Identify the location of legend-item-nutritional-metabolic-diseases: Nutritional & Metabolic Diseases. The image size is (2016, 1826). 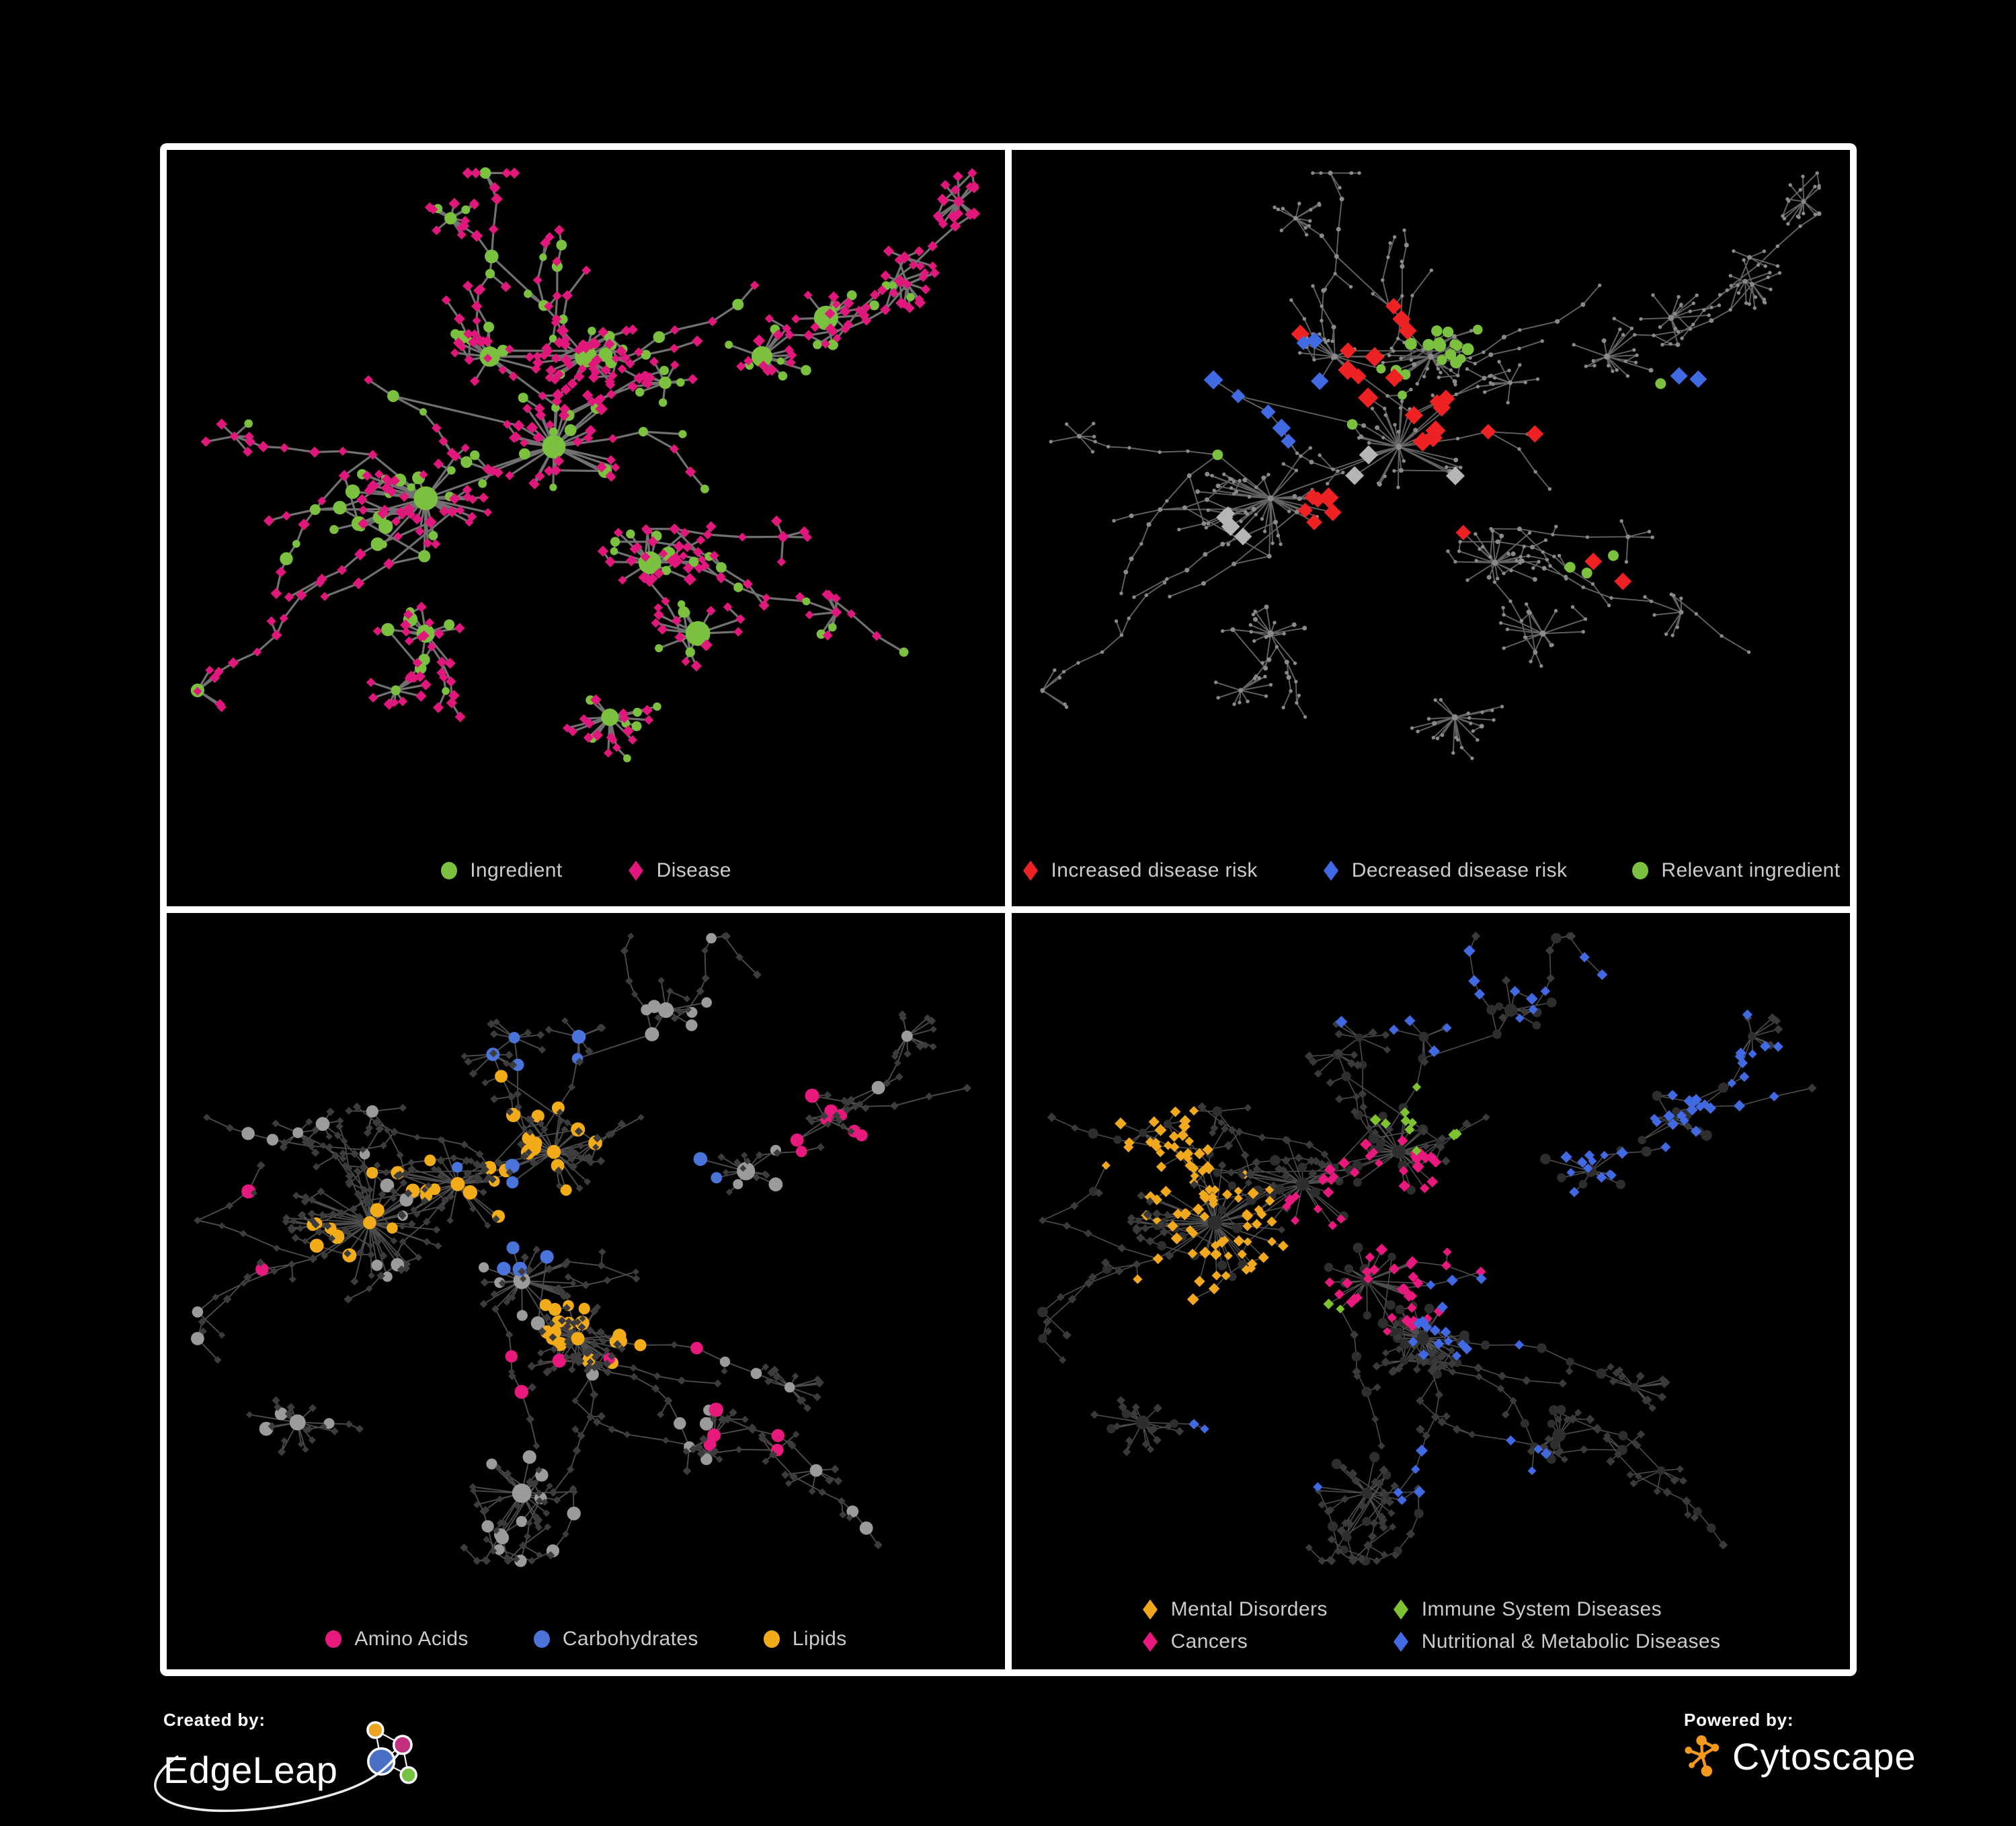
(1556, 1641).